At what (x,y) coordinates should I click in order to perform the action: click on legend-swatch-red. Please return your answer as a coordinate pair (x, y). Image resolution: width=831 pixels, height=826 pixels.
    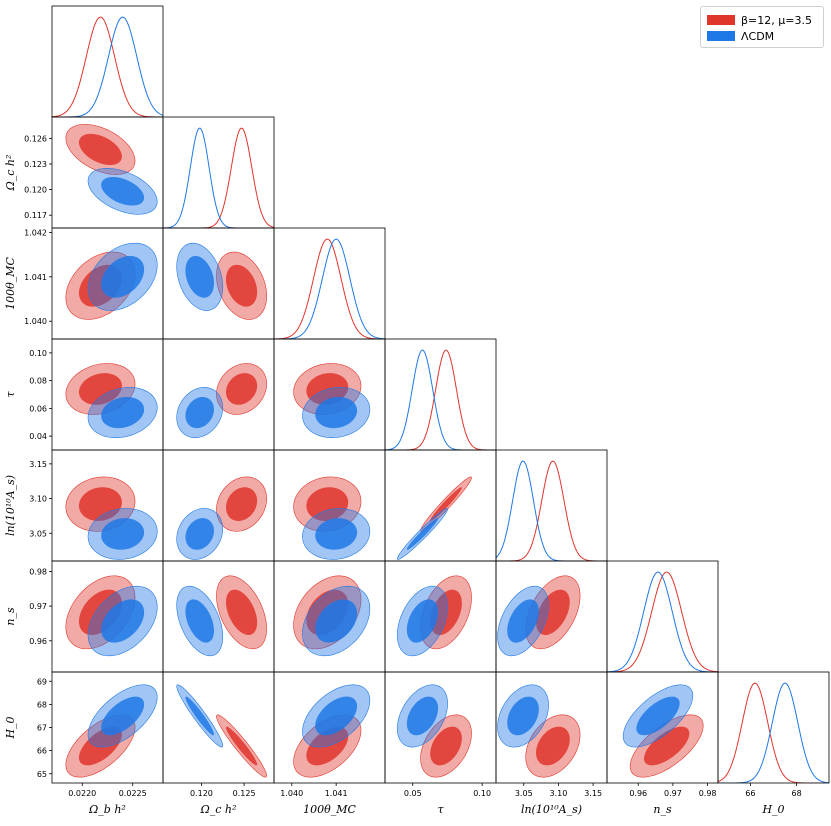
    Looking at the image, I should click on (721, 20).